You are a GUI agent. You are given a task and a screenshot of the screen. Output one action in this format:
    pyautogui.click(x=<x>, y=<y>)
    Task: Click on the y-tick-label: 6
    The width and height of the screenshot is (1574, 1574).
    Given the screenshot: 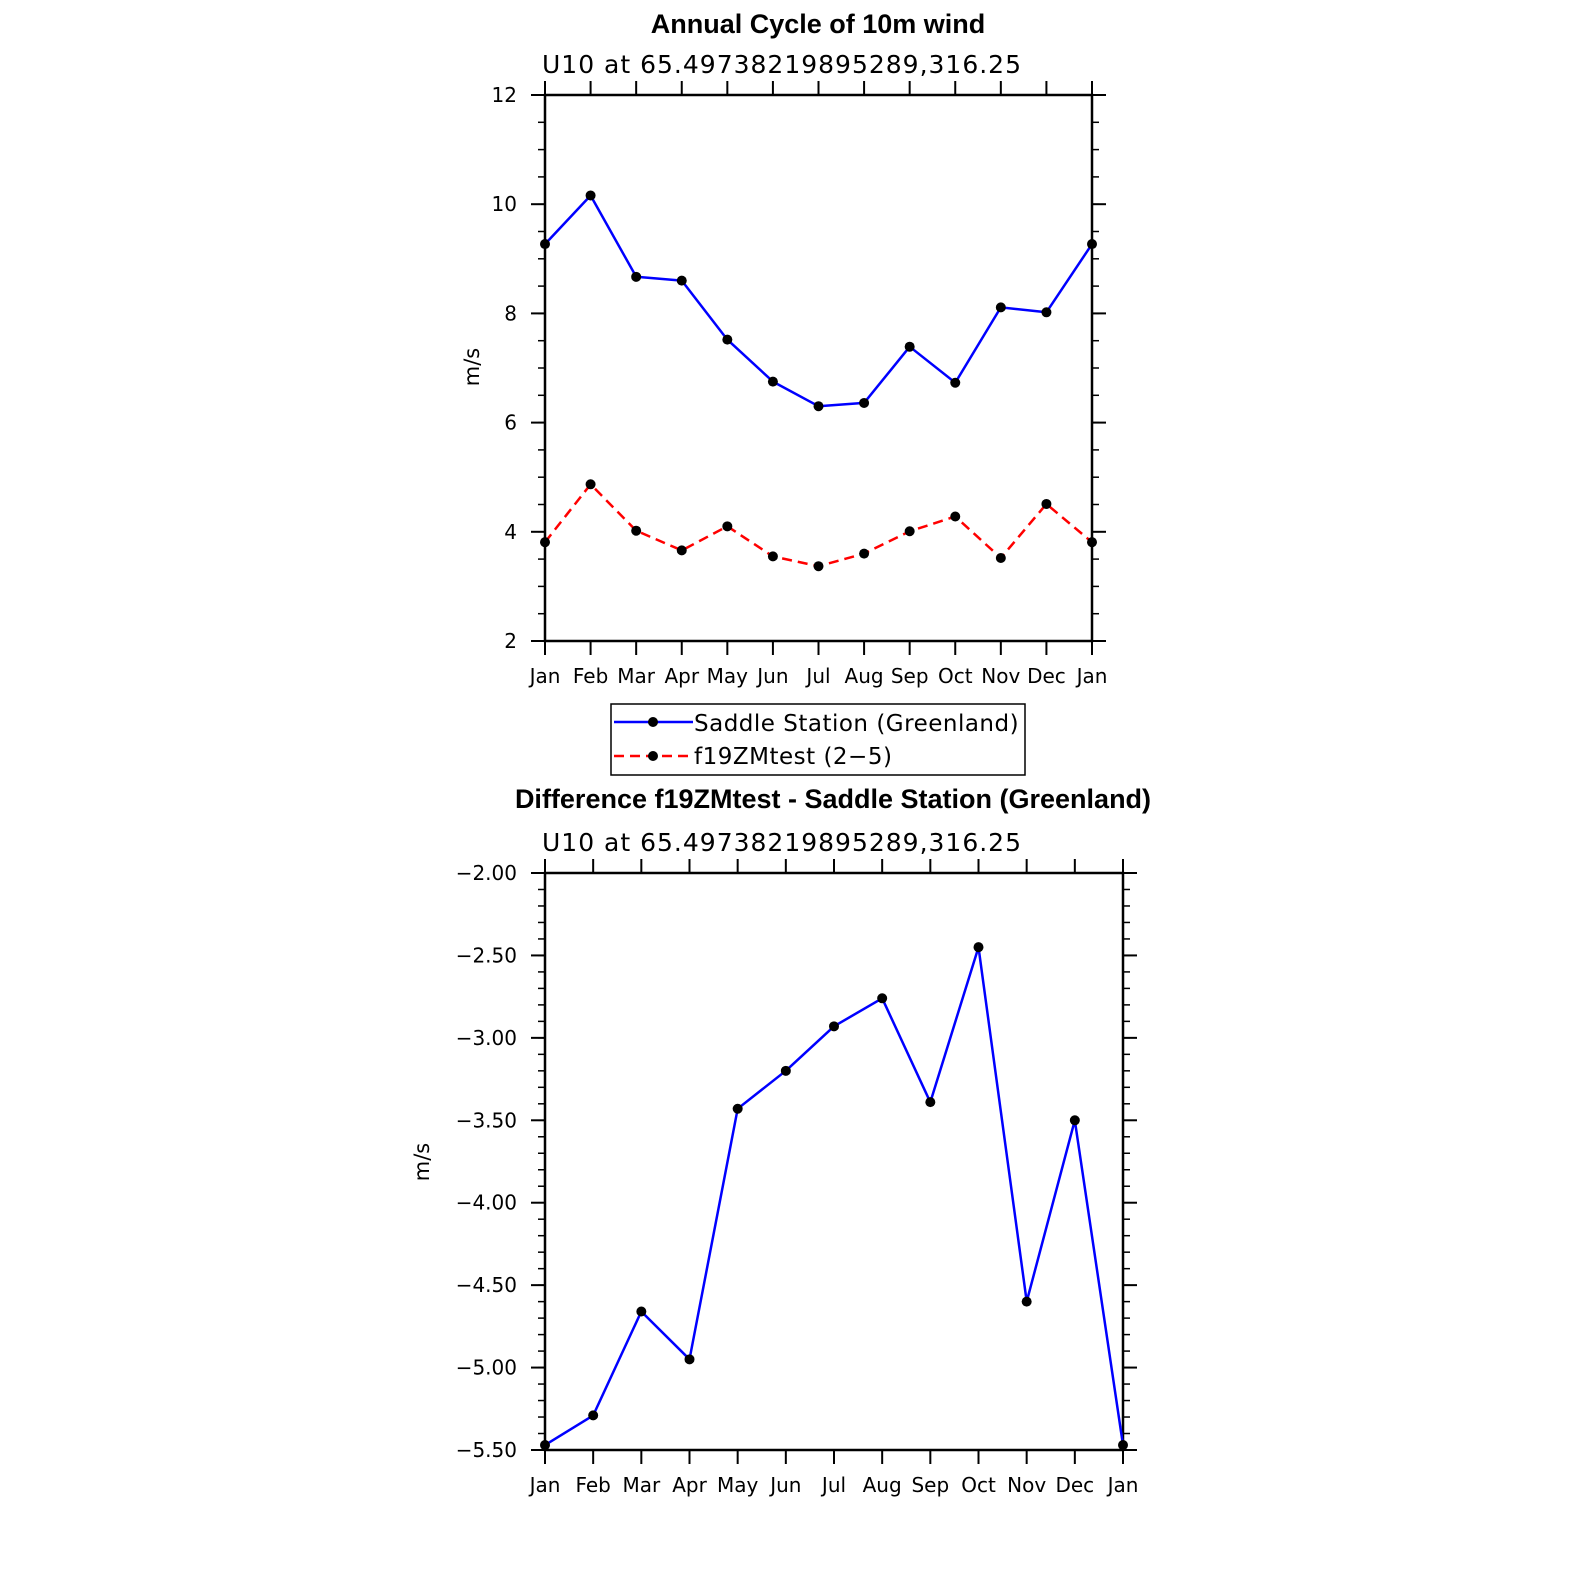 What is the action you would take?
    pyautogui.click(x=510, y=423)
    